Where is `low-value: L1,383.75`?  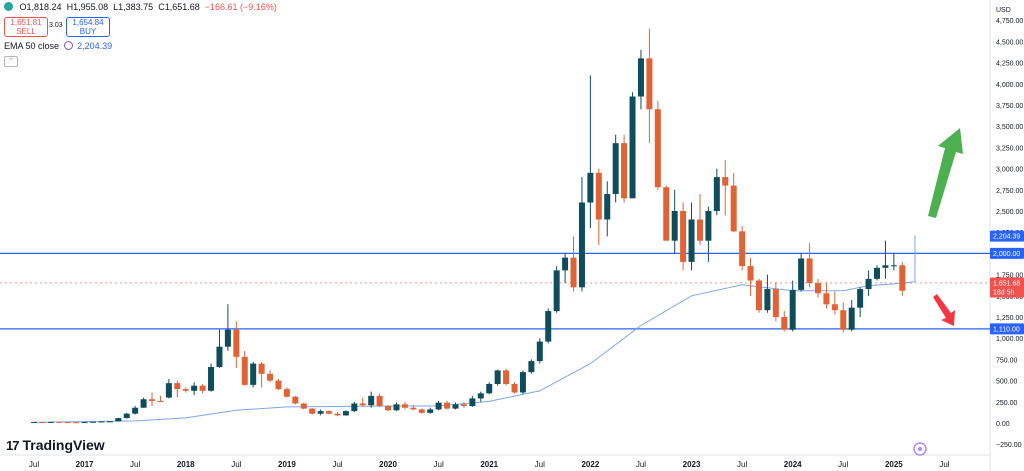
low-value: L1,383.75 is located at coordinates (133, 7).